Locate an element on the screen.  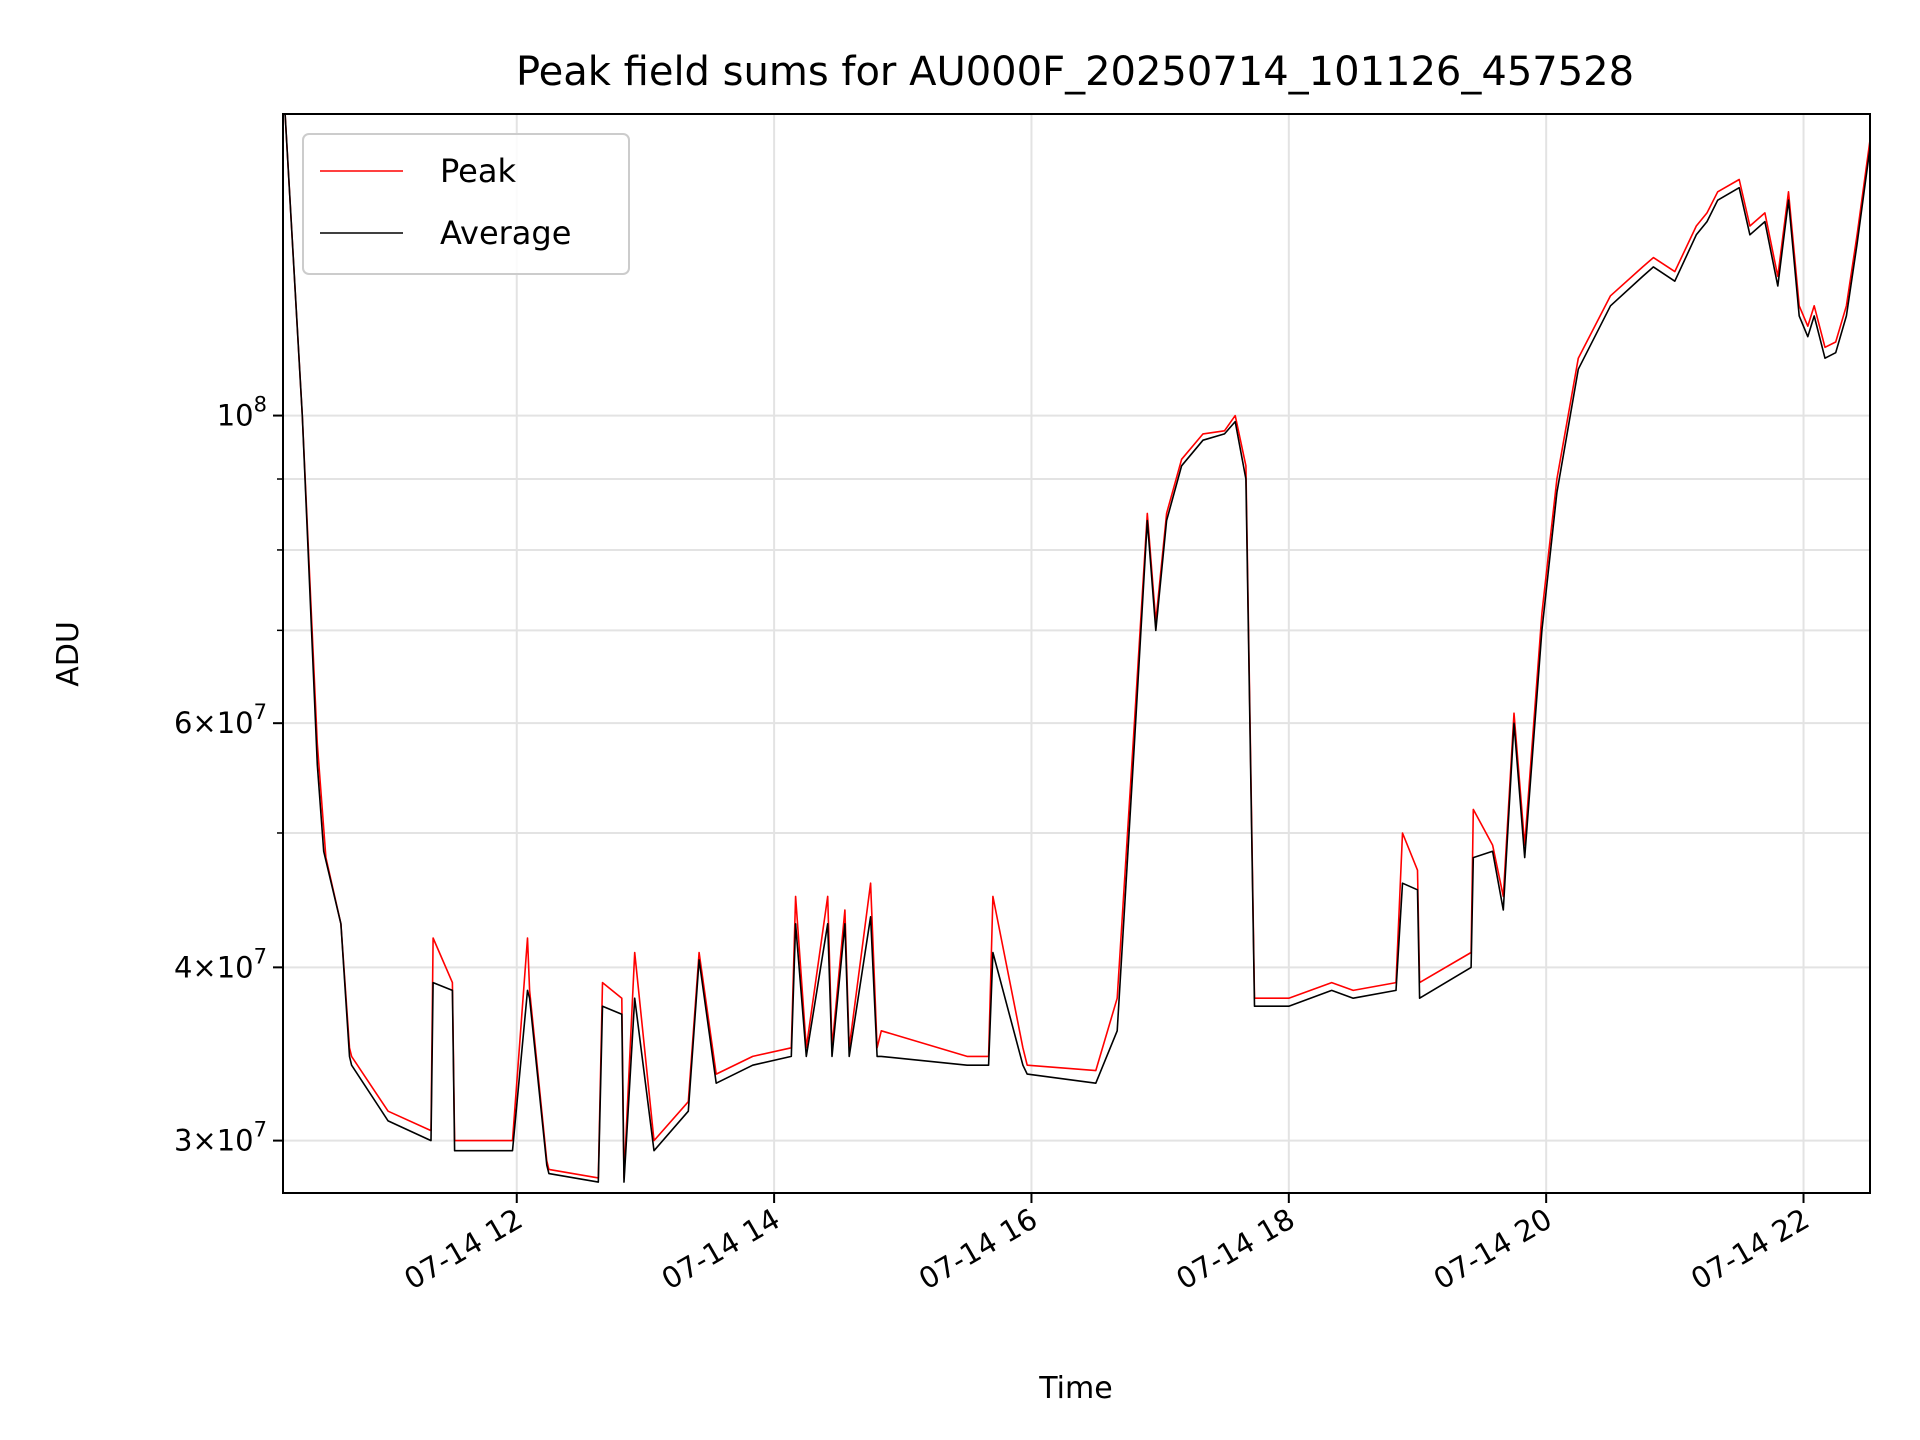
legend-label-average: Average is located at coordinates (505, 233).